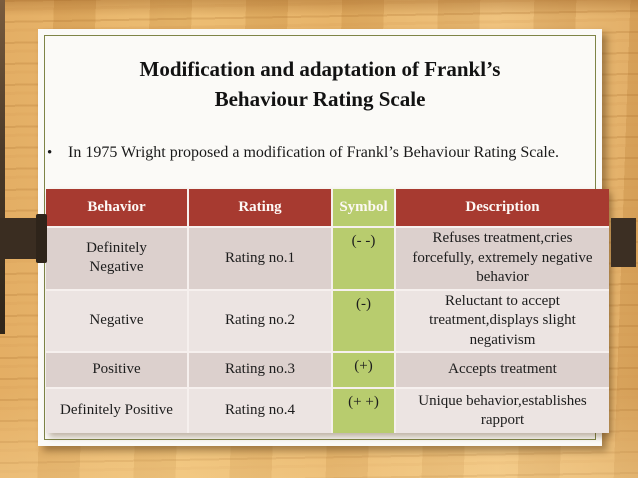  I want to click on table-header-row: Behavior Rating Symbol Description, so click(327, 208).